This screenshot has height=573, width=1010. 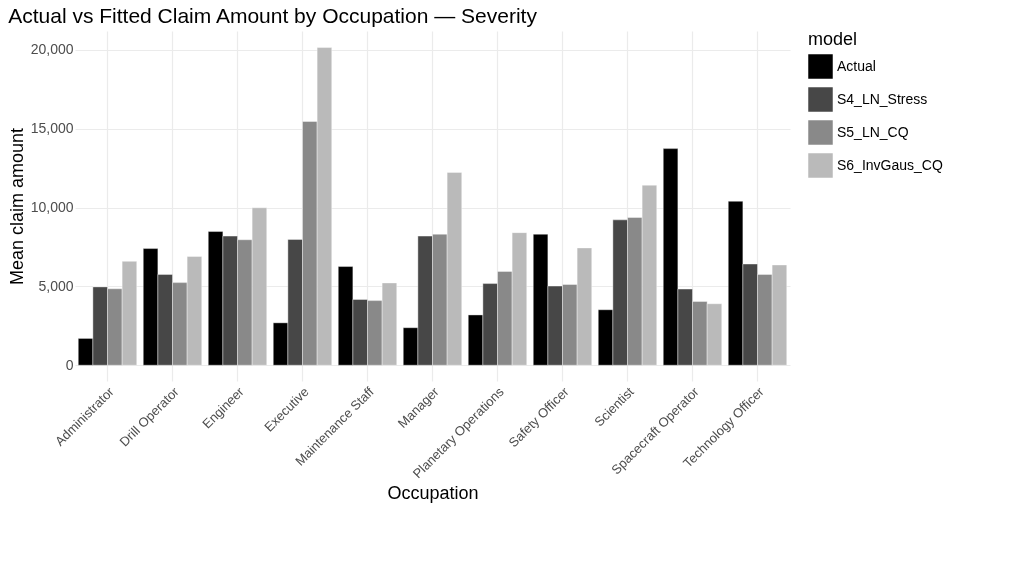 I want to click on chart-title: Actual vs Fitted Claim Amount by Occupation — Severity, so click(x=273, y=15).